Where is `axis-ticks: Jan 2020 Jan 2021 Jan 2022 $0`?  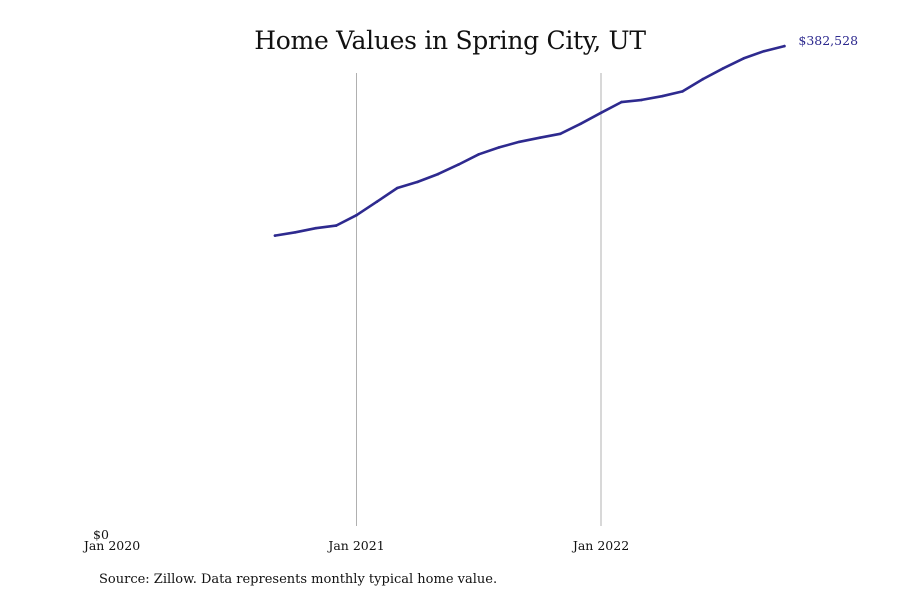
axis-ticks: Jan 2020 Jan 2021 Jan 2022 $0 is located at coordinates (355, 540).